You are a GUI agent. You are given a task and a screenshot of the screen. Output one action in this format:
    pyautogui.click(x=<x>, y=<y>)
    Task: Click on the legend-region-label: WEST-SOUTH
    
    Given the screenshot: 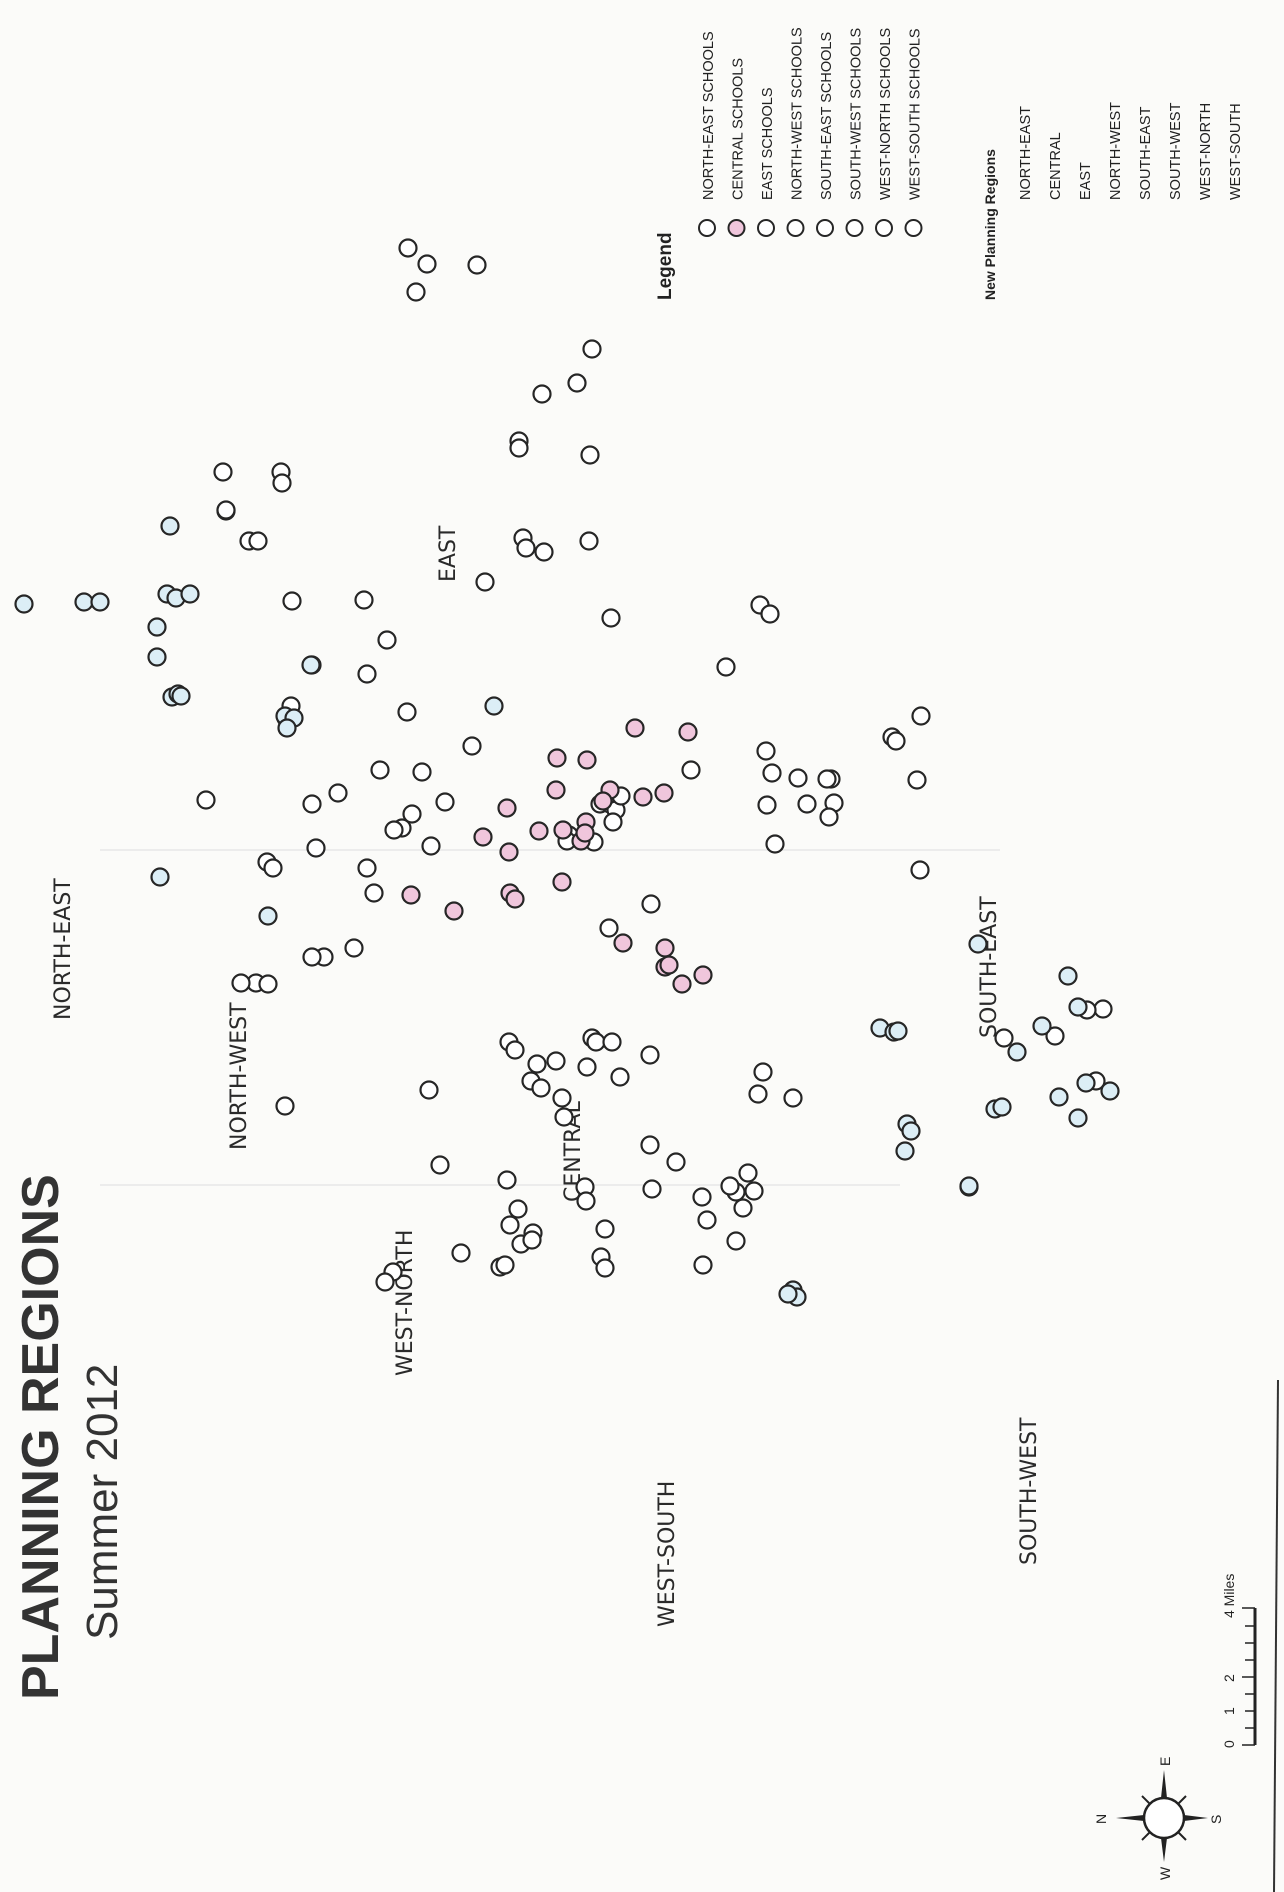 What is the action you would take?
    pyautogui.click(x=1236, y=151)
    